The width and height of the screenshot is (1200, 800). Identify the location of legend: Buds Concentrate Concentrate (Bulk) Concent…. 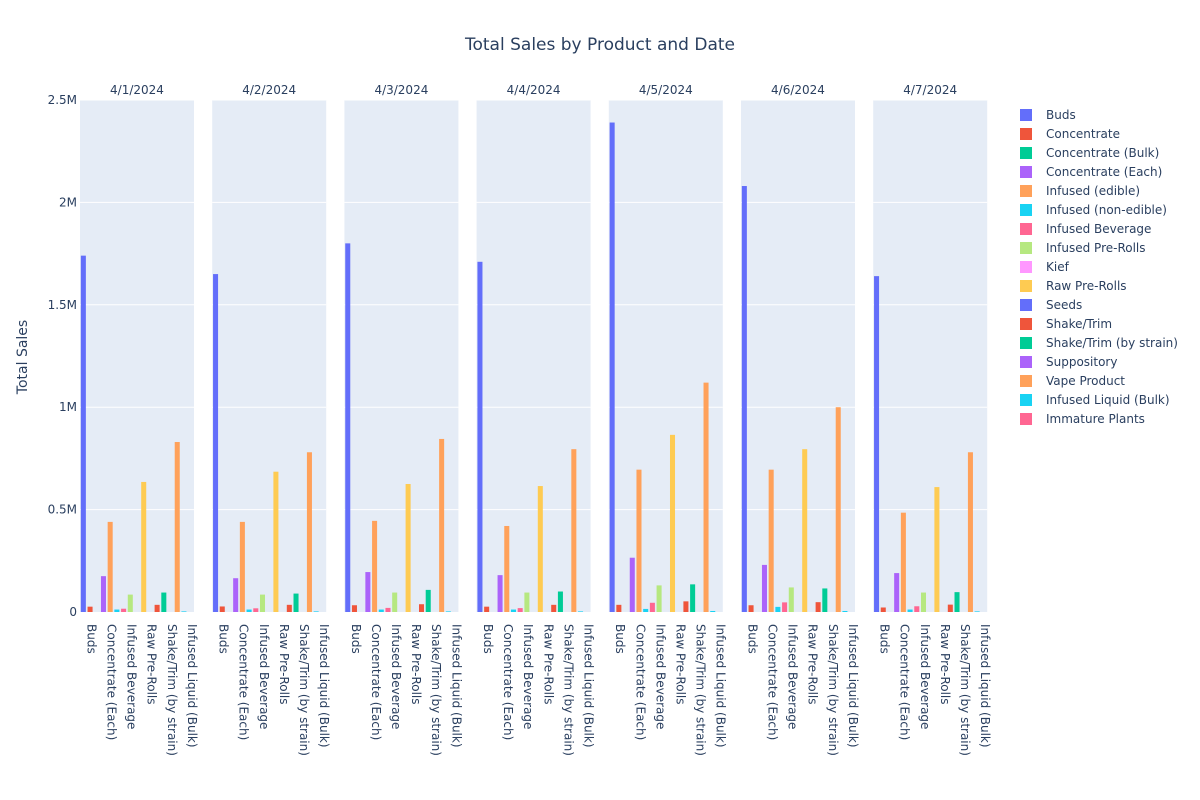
(1099, 267).